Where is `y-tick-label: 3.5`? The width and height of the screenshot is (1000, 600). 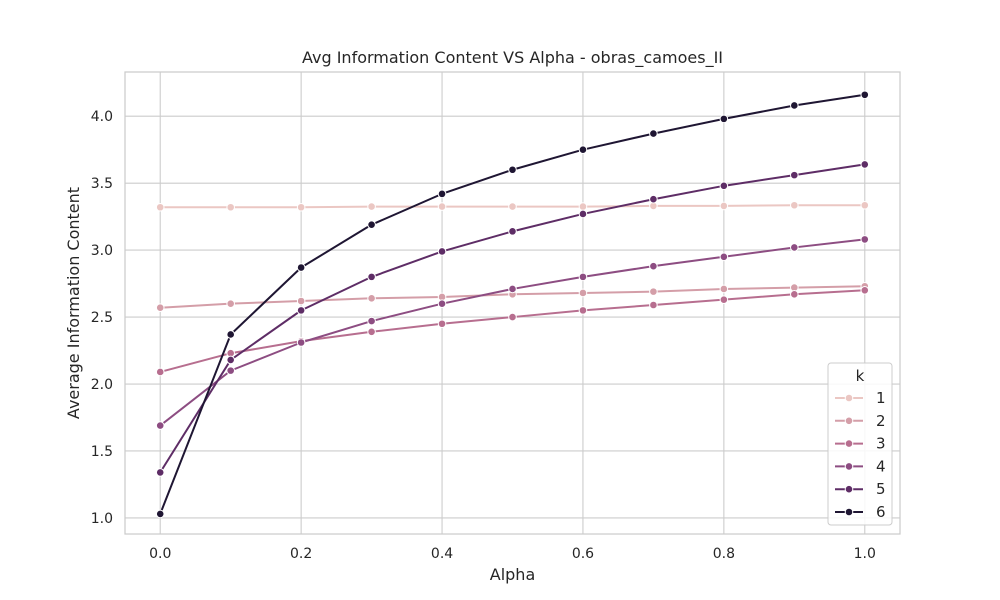
y-tick-label: 3.5 is located at coordinates (102, 184).